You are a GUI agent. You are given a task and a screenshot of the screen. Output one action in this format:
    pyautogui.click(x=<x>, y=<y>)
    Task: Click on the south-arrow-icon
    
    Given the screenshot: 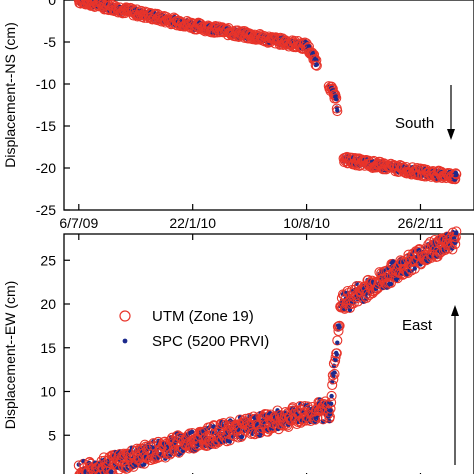 What is the action you would take?
    pyautogui.click(x=451, y=112)
    